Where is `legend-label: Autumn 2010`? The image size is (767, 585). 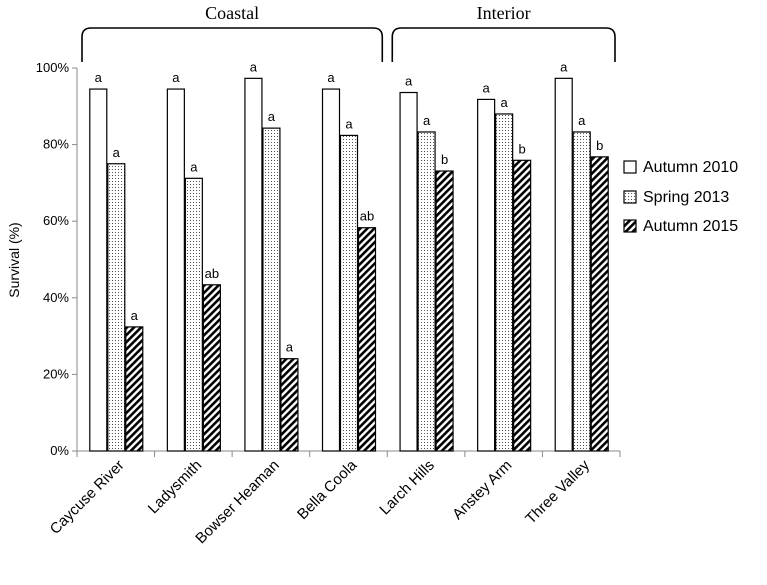
legend-label: Autumn 2010 is located at coordinates (690, 167).